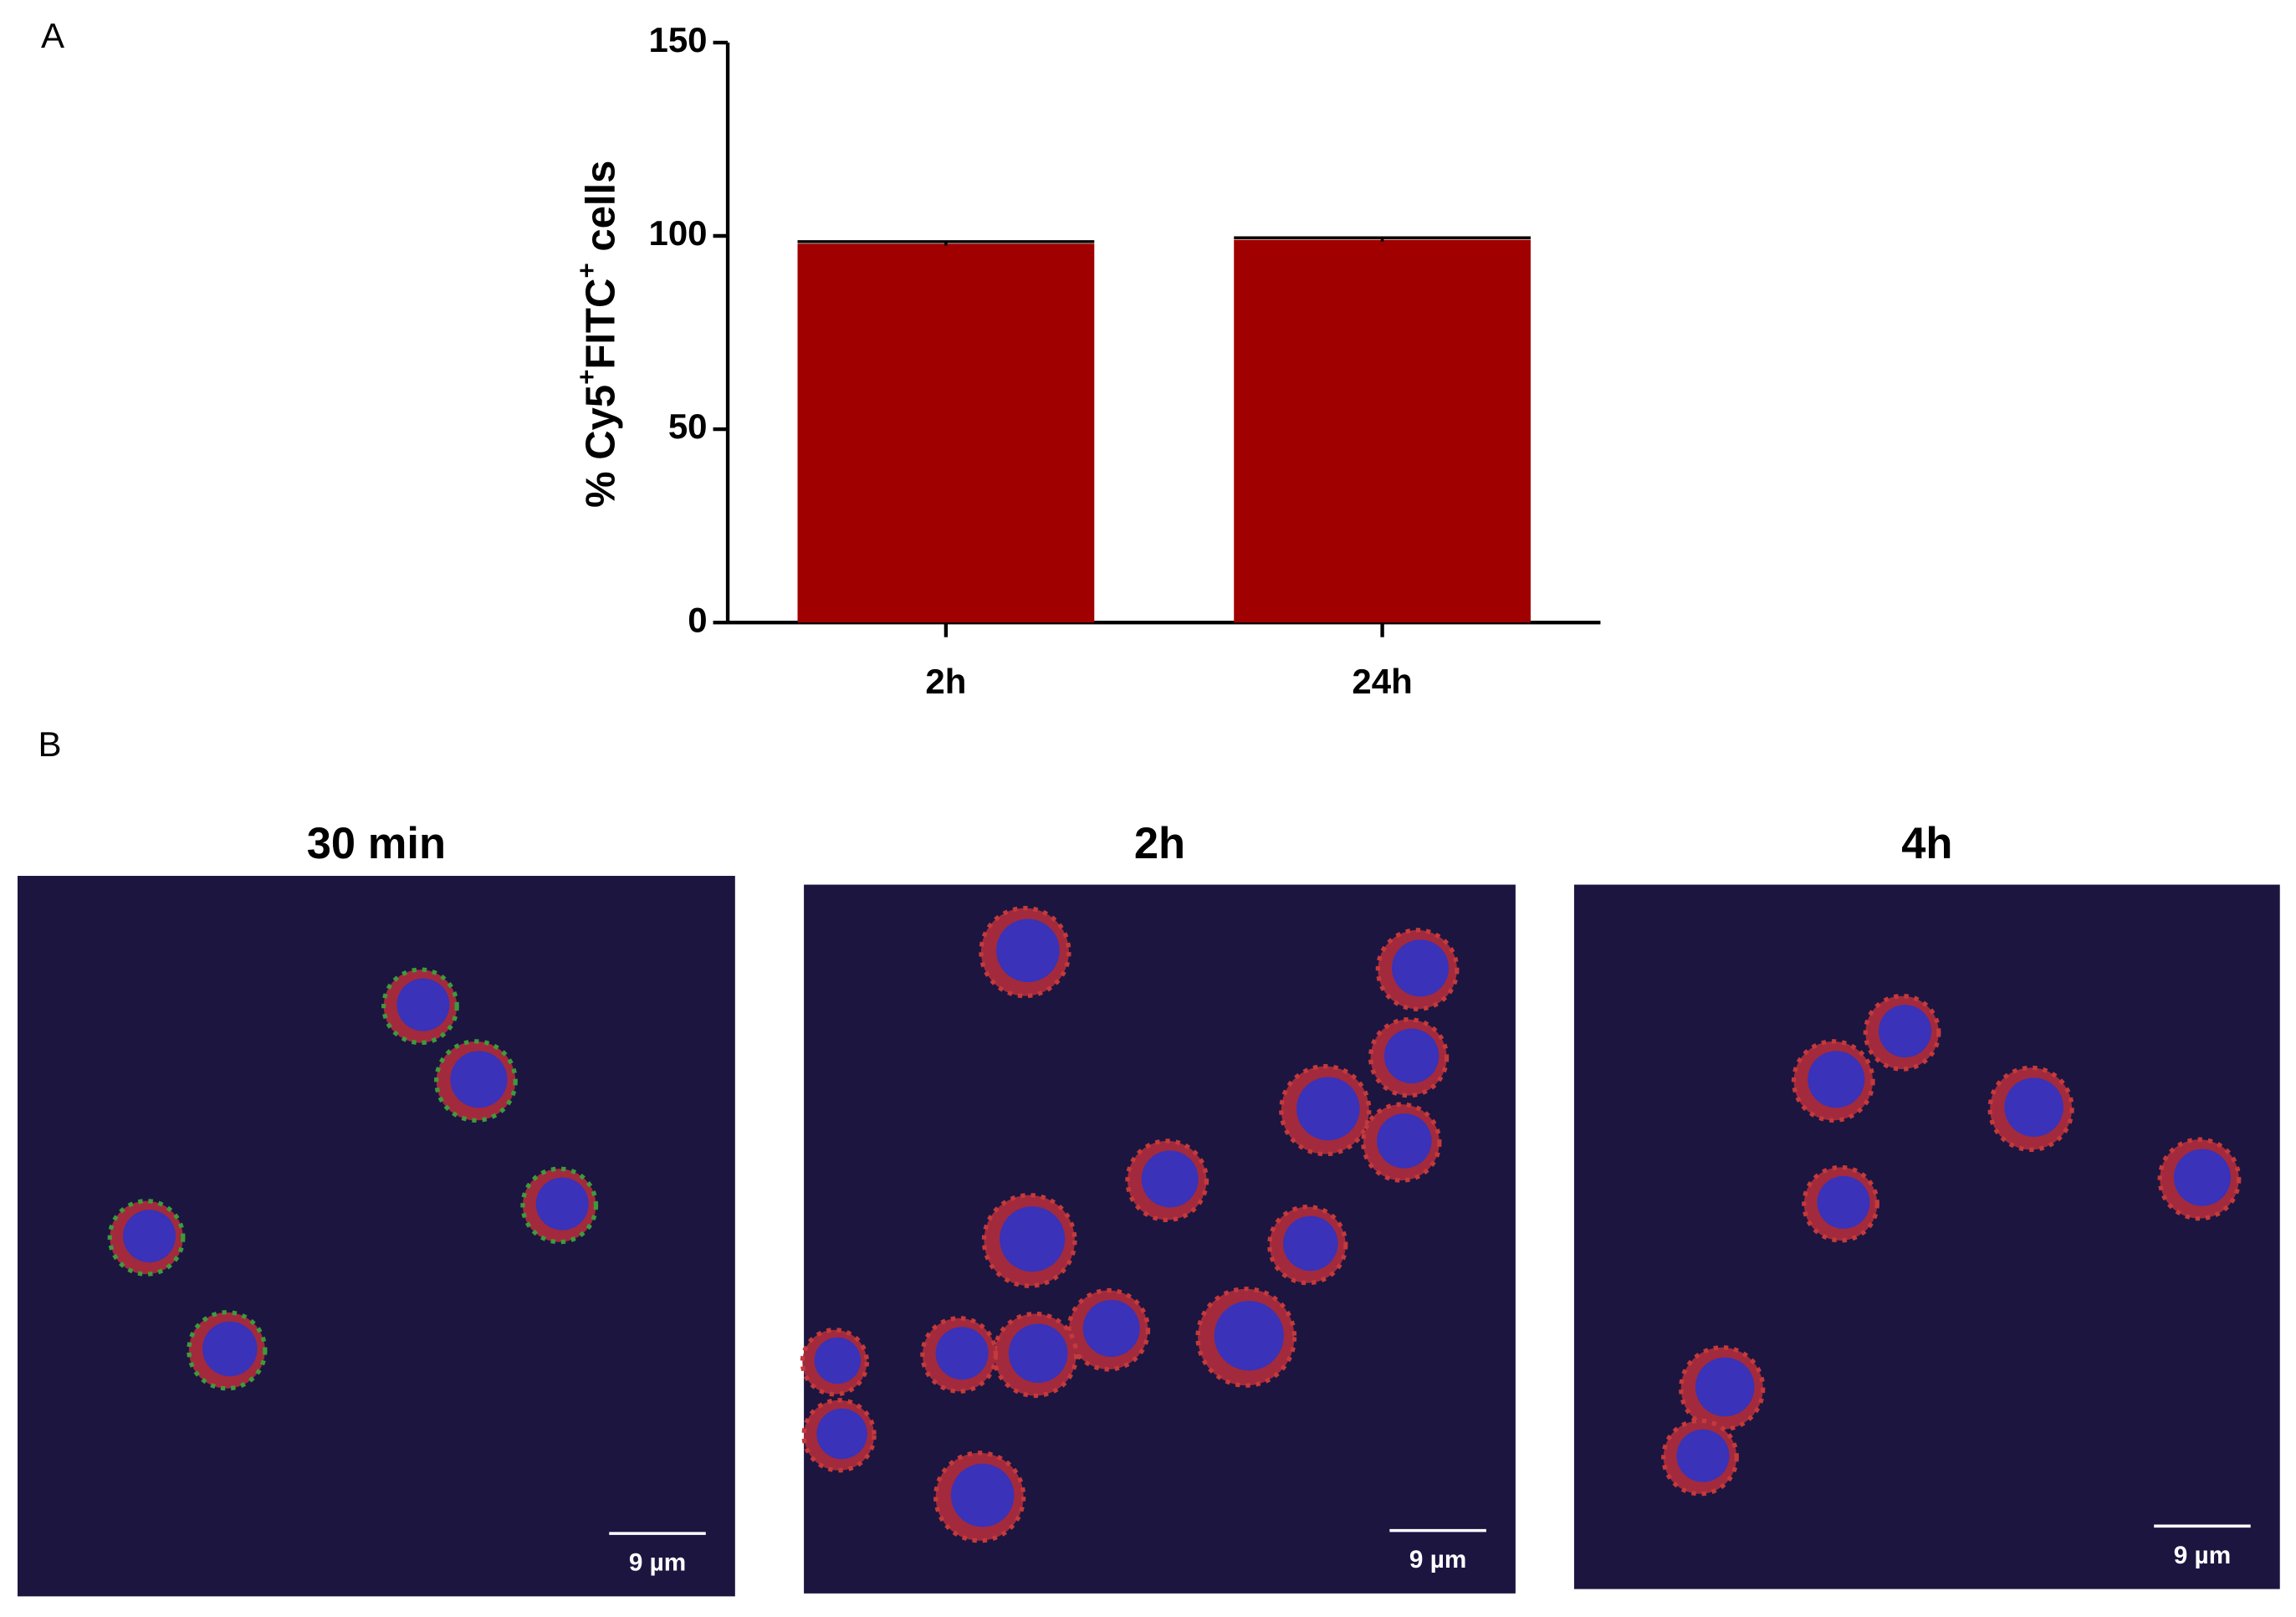 The height and width of the screenshot is (1617, 2296). Describe the element at coordinates (677, 233) in the screenshot. I see `y-tick-label: 100` at that location.